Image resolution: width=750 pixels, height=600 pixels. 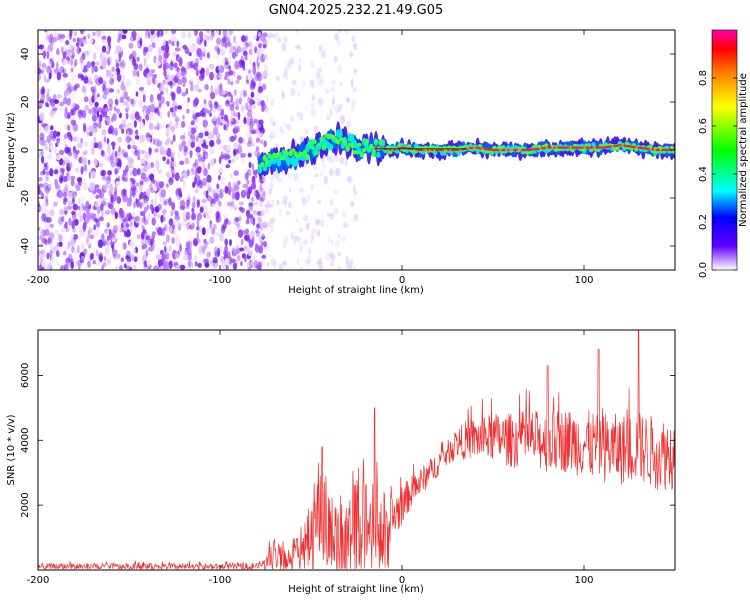 What do you see at coordinates (724, 150) in the screenshot?
I see `colorbar-scale` at bounding box center [724, 150].